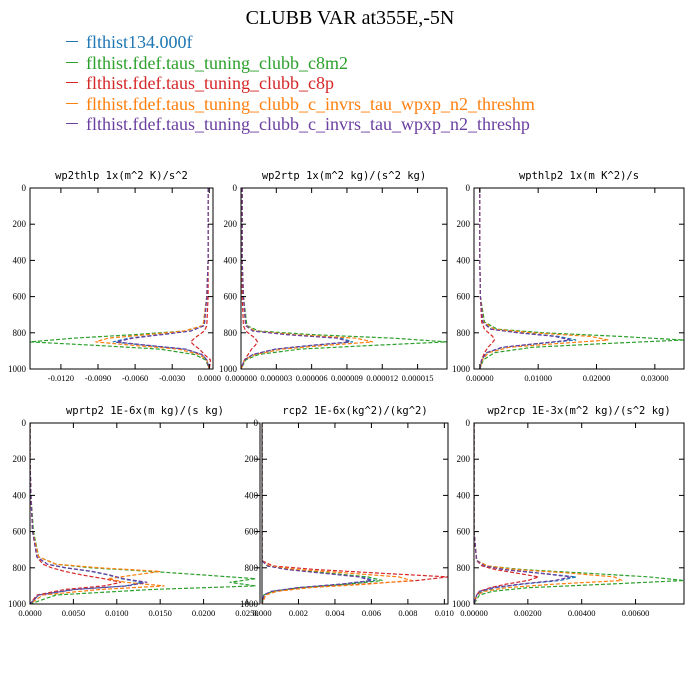 The image size is (700, 700). Describe the element at coordinates (480, 378) in the screenshot. I see `x-tick-label: 0.00000` at that location.